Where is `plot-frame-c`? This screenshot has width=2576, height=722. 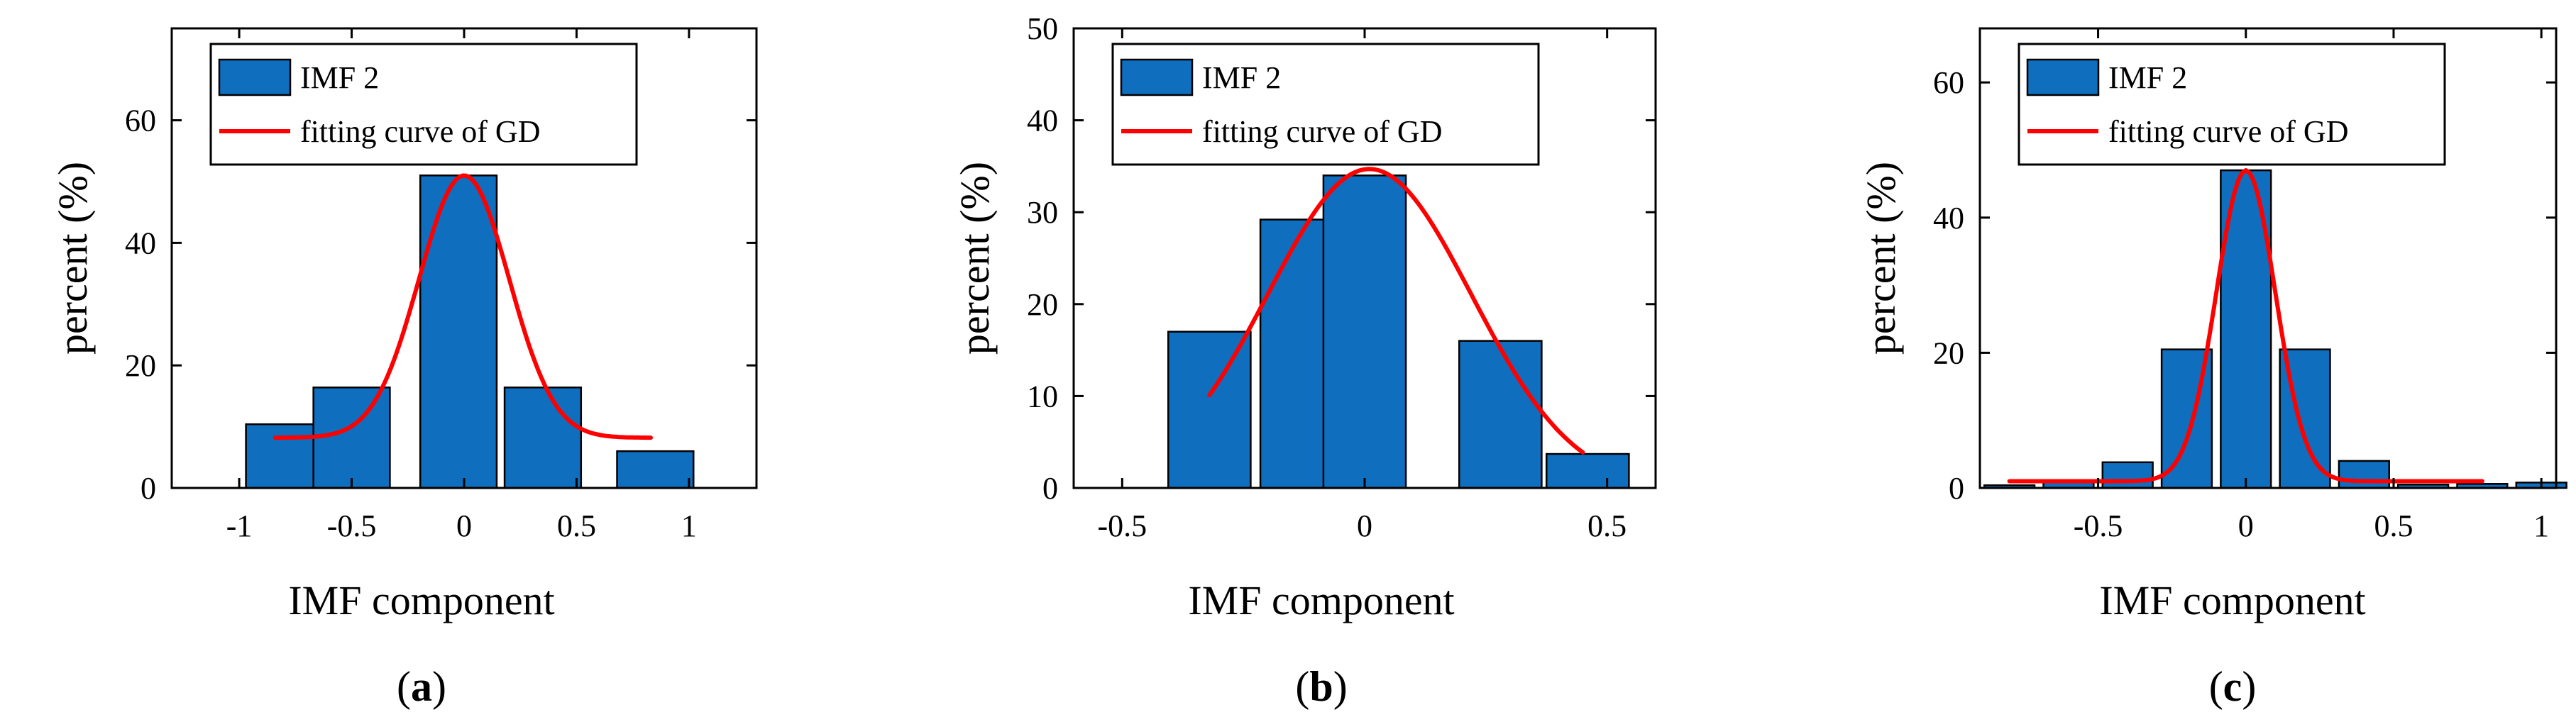 plot-frame-c is located at coordinates (2268, 258).